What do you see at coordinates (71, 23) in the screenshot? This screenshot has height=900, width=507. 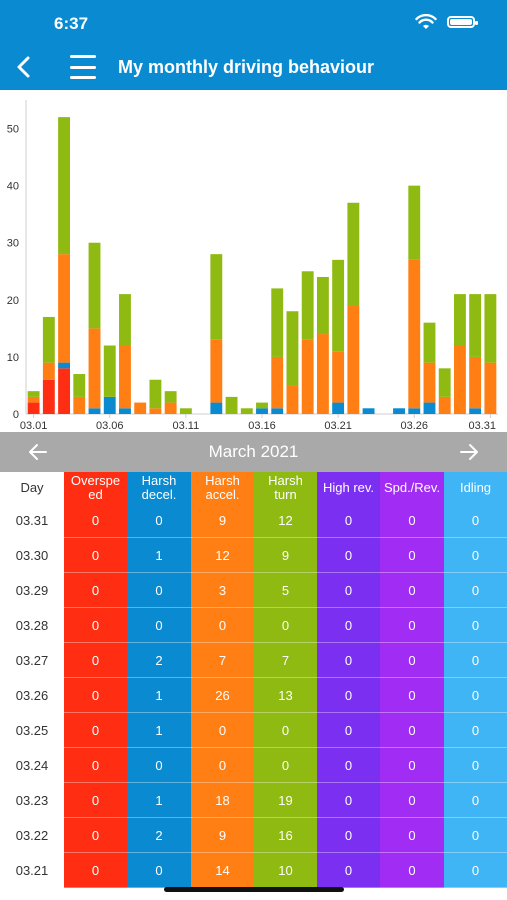 I see `status-time: 6:37` at bounding box center [71, 23].